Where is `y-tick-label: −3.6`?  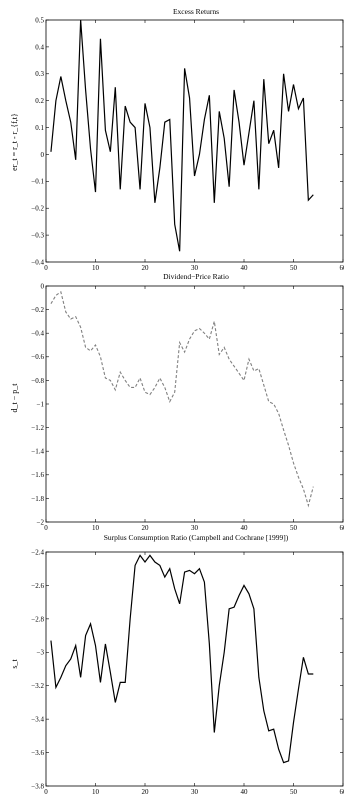 y-tick-label: −3.6 is located at coordinates (37, 753).